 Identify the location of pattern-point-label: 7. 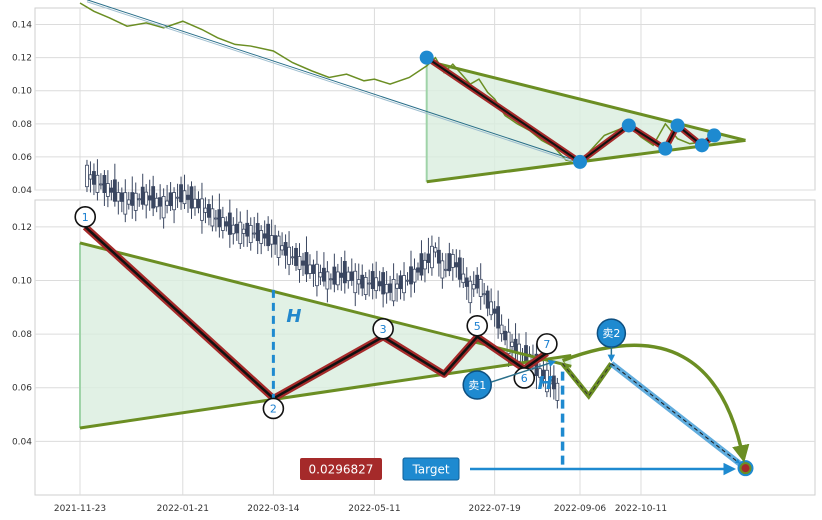
(546, 344).